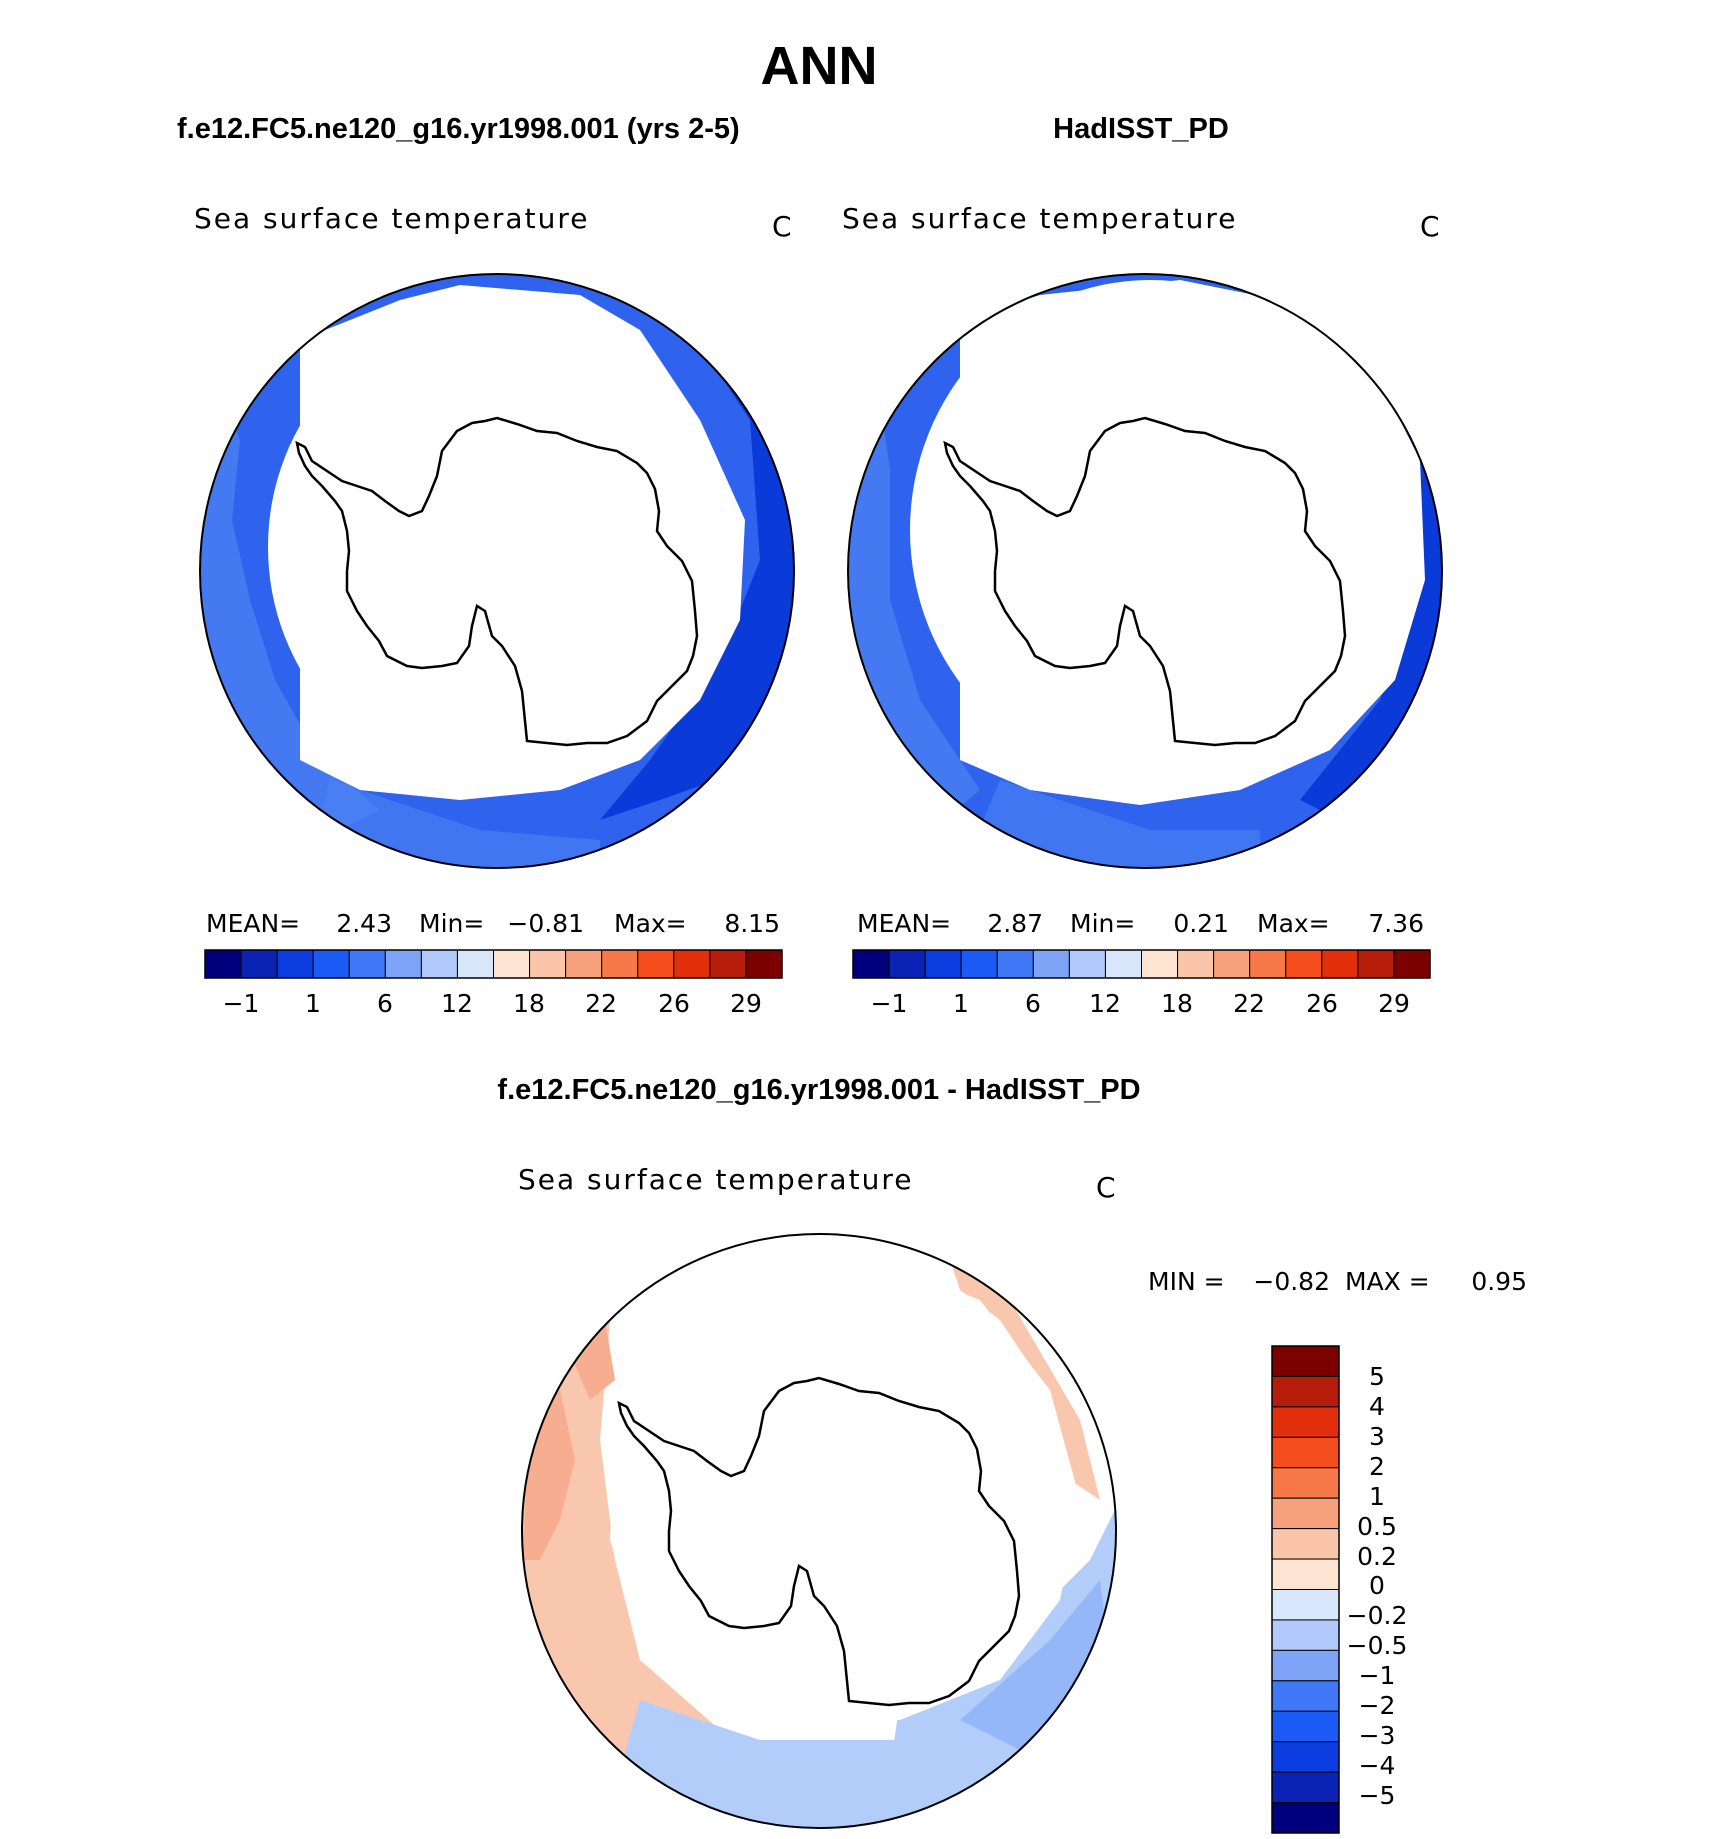 This screenshot has width=1710, height=1839. What do you see at coordinates (1140, 923) in the screenshot?
I see `stats-row: MEAN= 2.87 Min= 0.21 Max= 7.36` at bounding box center [1140, 923].